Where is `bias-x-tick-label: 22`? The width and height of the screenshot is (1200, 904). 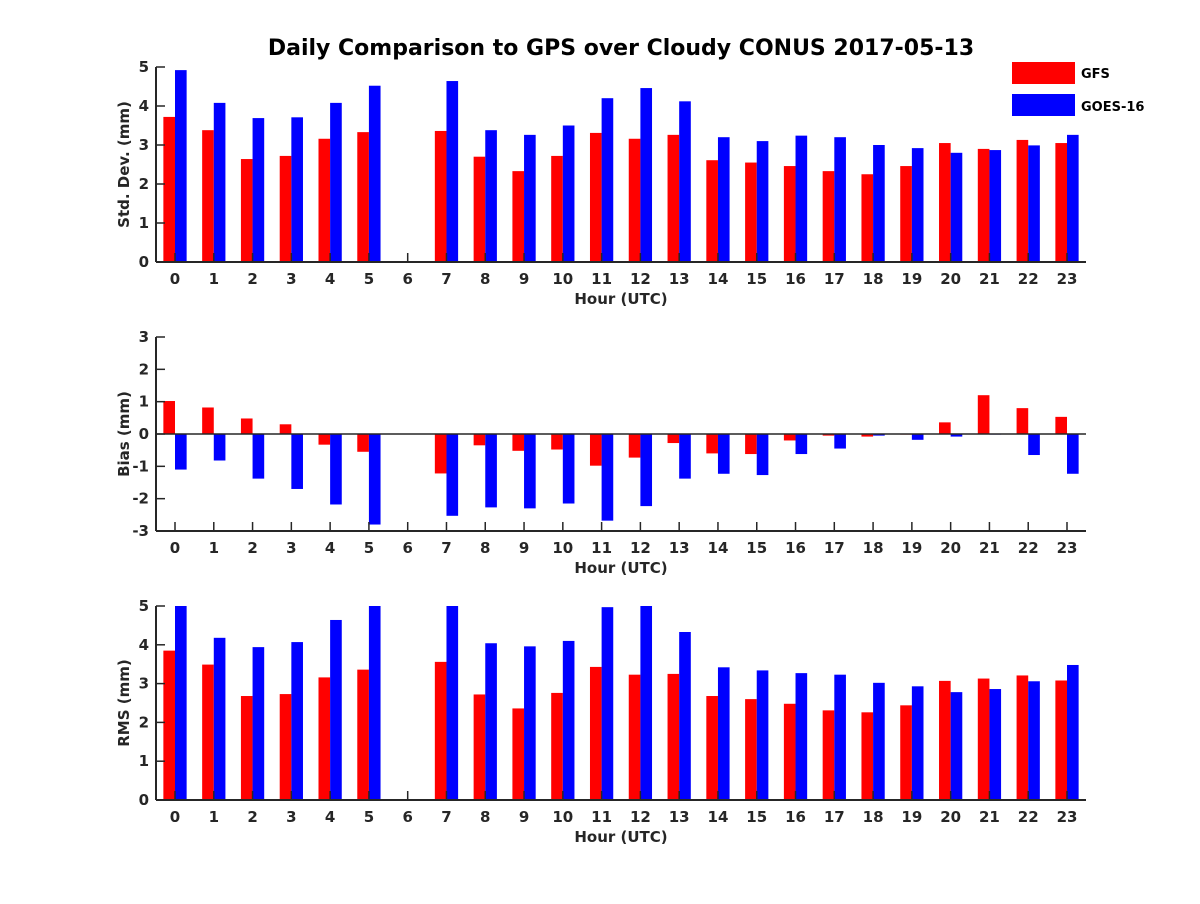
bias-x-tick-label: 22 is located at coordinates (1028, 548).